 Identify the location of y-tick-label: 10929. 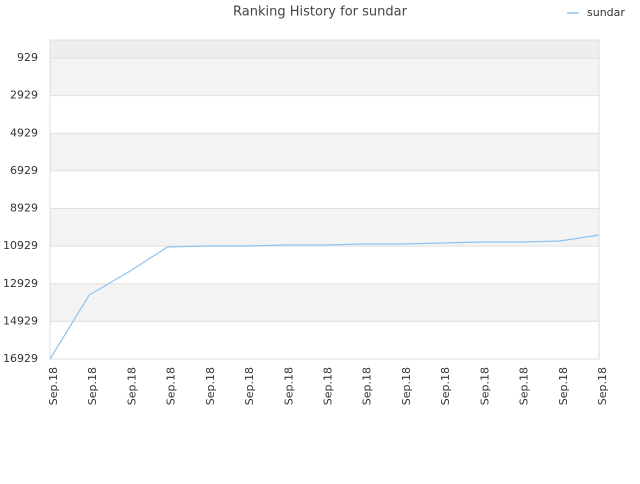
(20, 245).